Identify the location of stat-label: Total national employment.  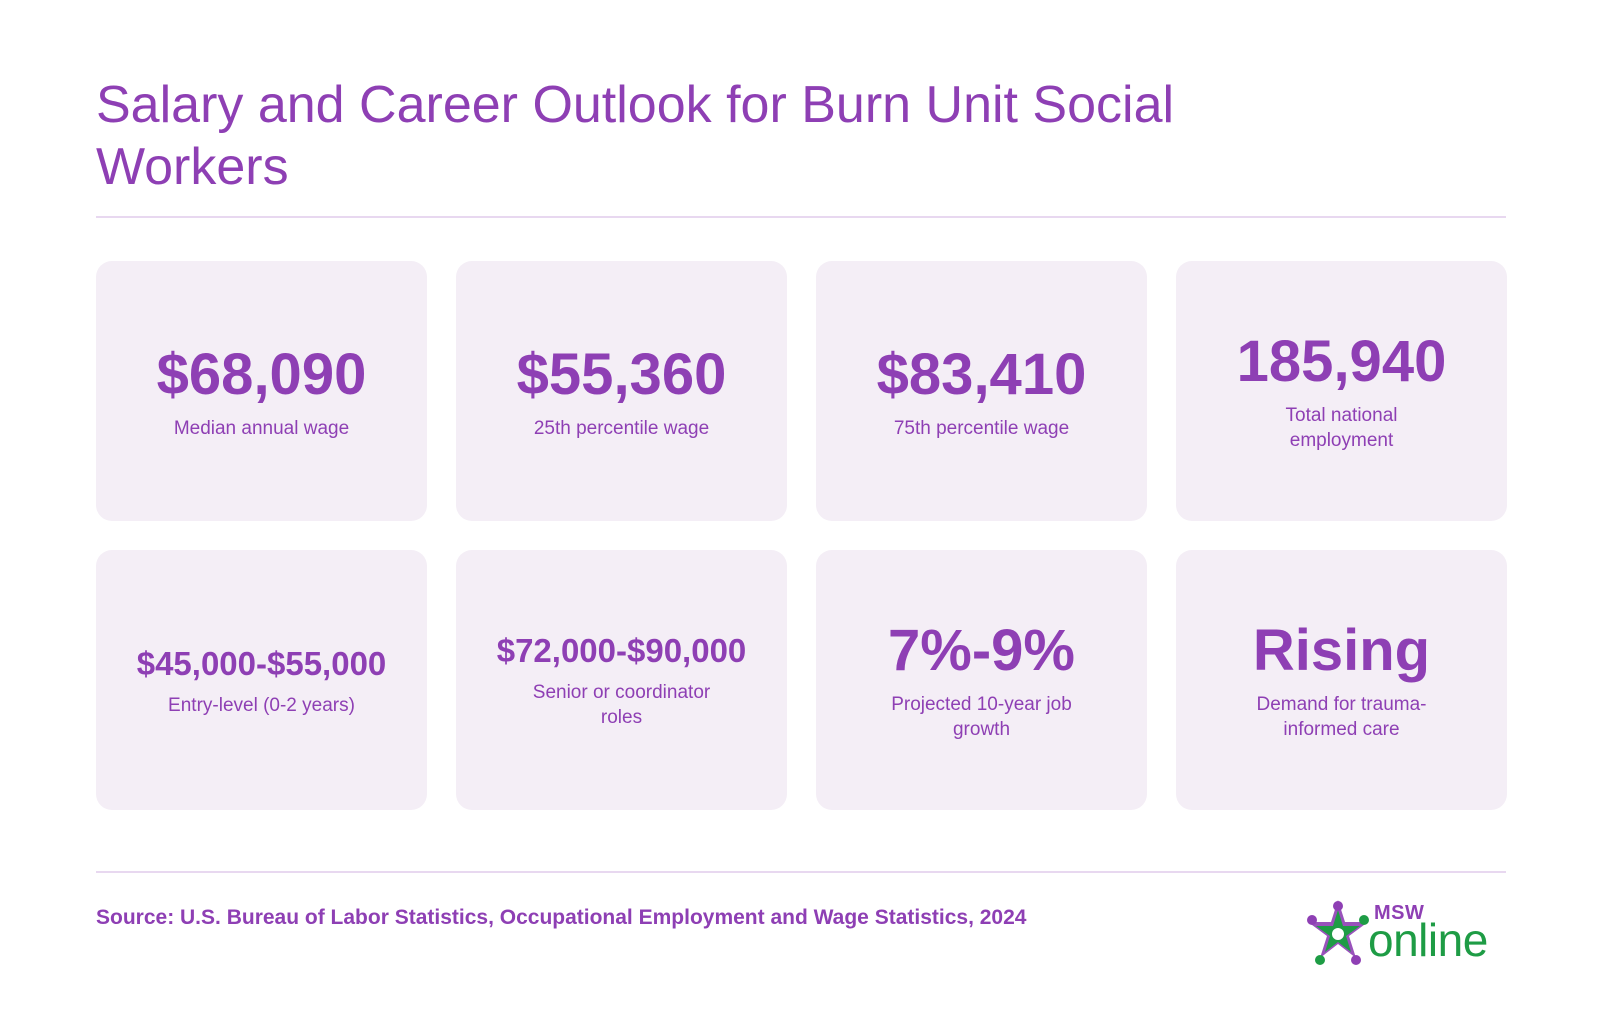
(1341, 428).